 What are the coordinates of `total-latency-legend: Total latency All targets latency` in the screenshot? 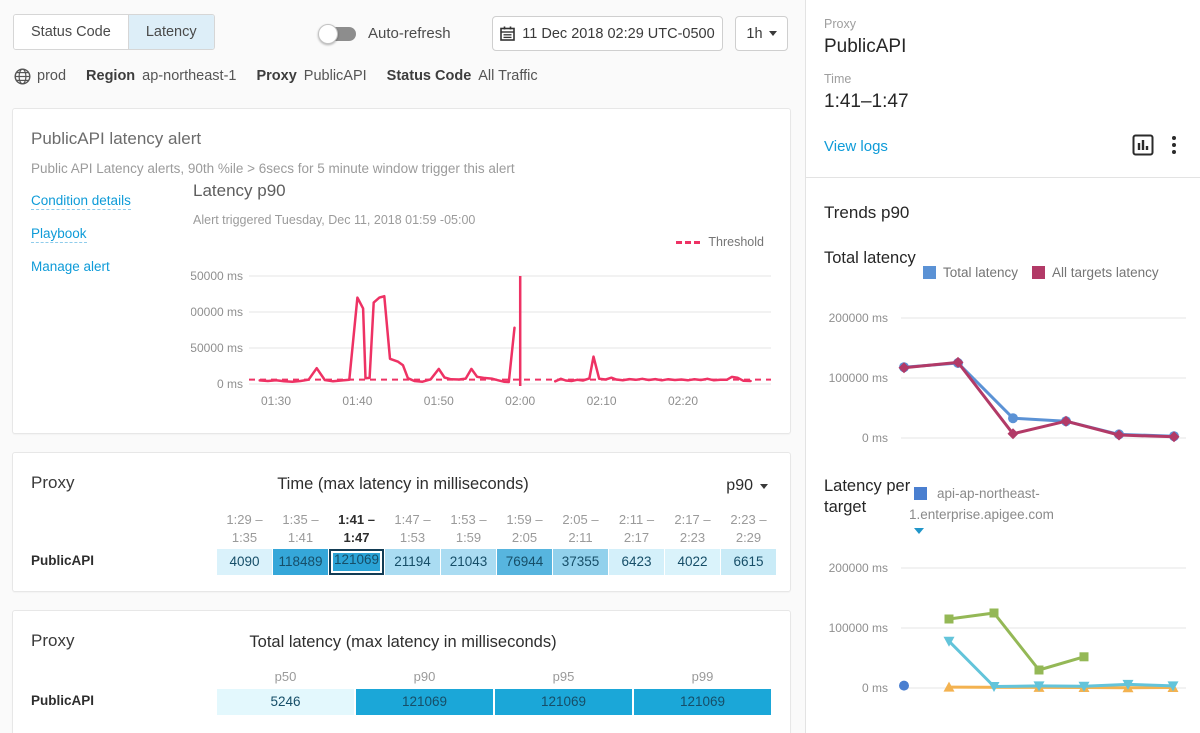 It's located at (1041, 272).